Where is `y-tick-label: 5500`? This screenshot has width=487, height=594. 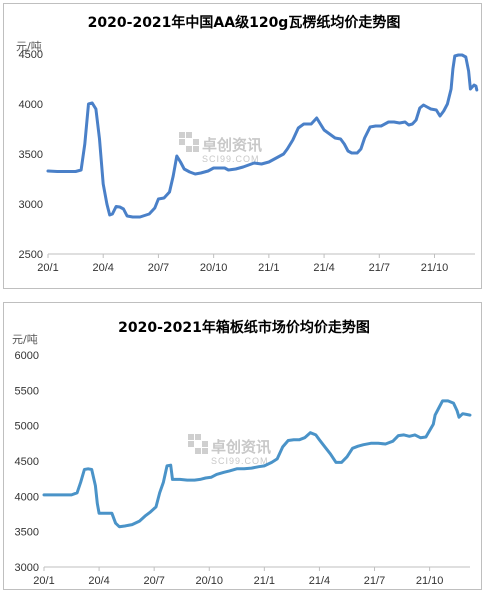 y-tick-label: 5500 is located at coordinates (27, 391).